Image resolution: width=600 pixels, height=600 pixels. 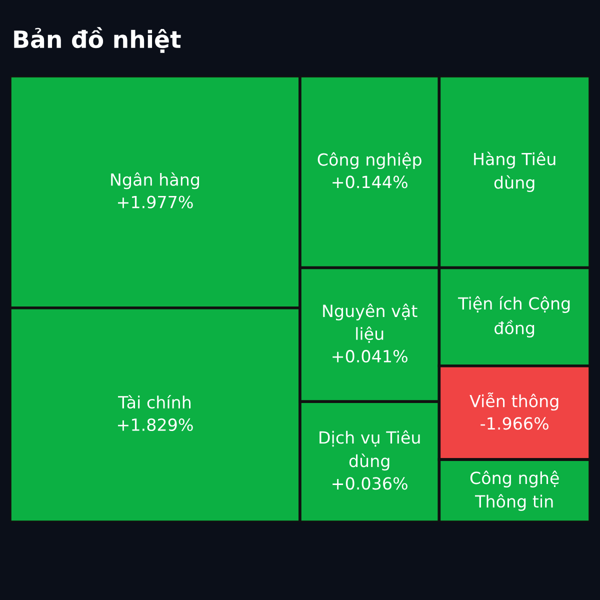 I want to click on category-label: Ngân hàng, so click(x=155, y=181).